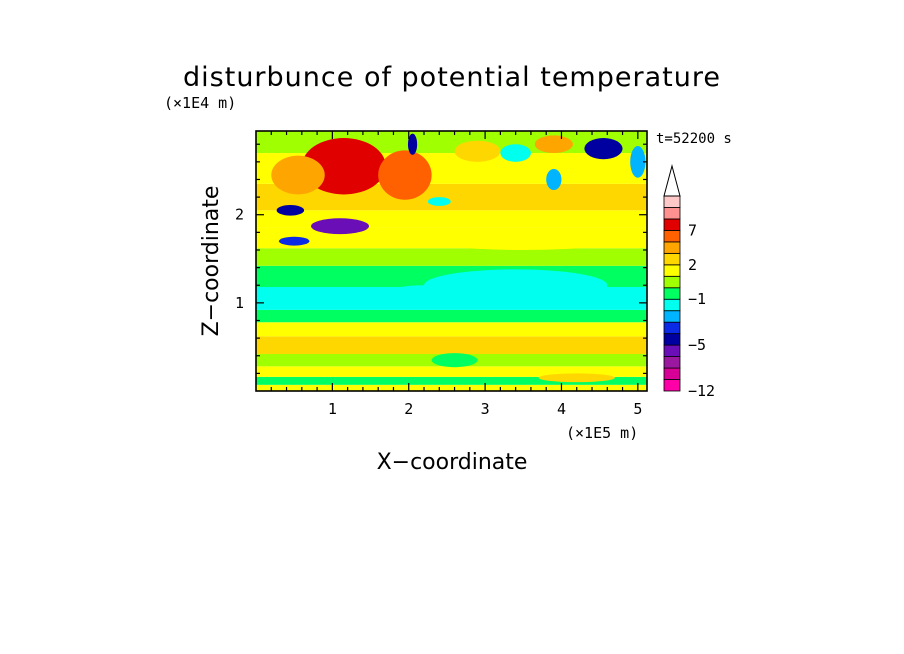  What do you see at coordinates (637, 409) in the screenshot?
I see `x-tick-label: 5` at bounding box center [637, 409].